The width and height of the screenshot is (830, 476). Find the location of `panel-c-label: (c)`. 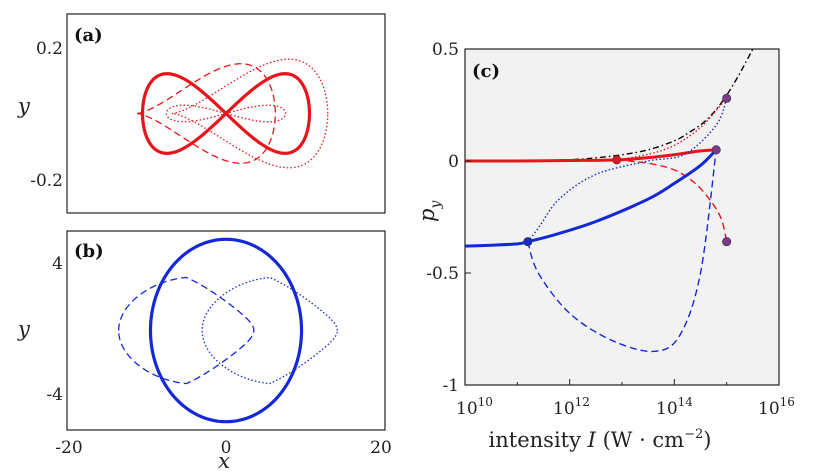

panel-c-label: (c) is located at coordinates (486, 71).